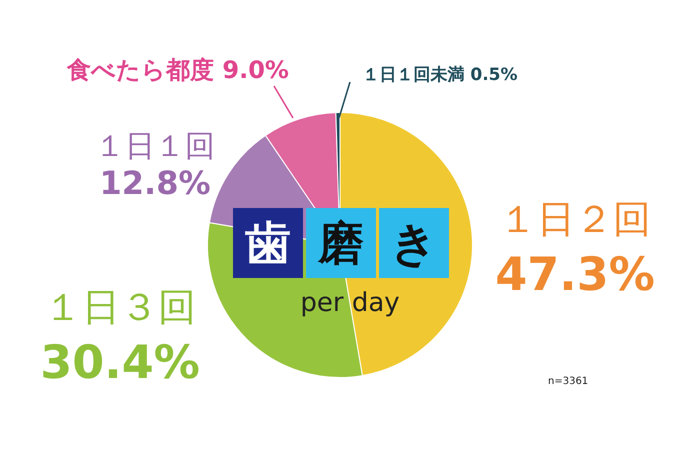 The image size is (700, 450). Describe the element at coordinates (341, 243) in the screenshot. I see `text: 歯磨き` at that location.